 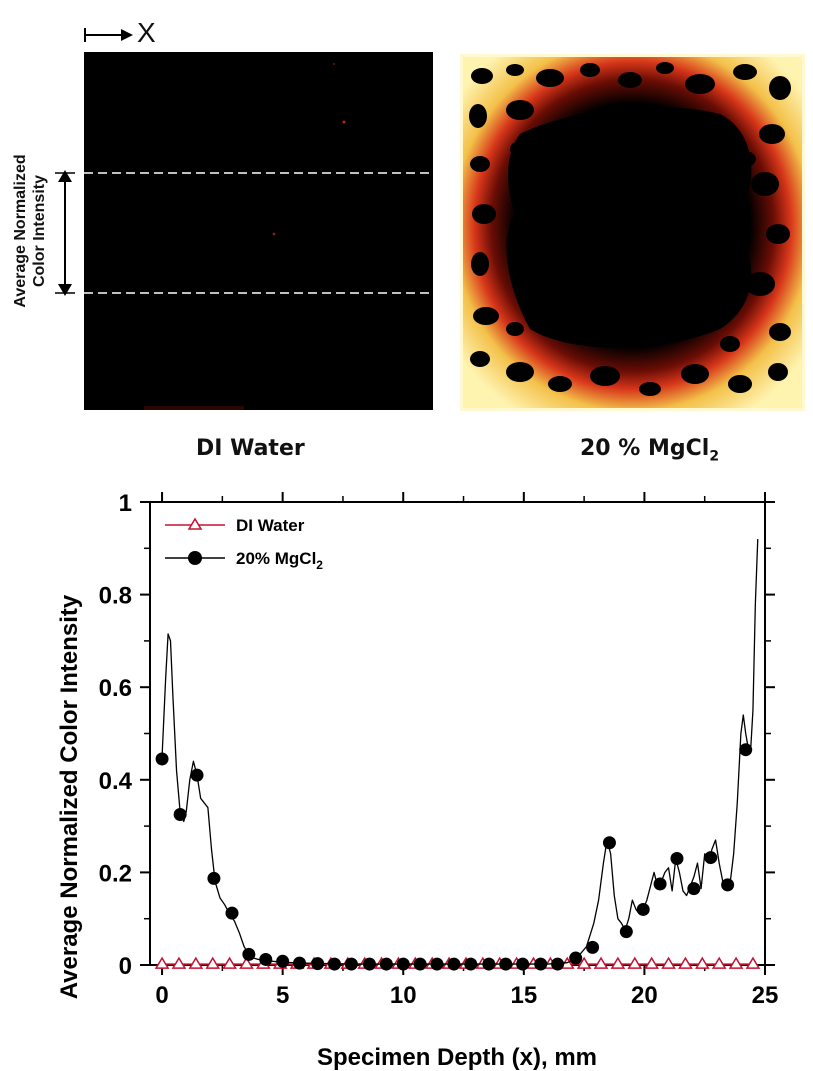 What do you see at coordinates (457, 1057) in the screenshot?
I see `x-axis-label: Specimen Depth (x), mm` at bounding box center [457, 1057].